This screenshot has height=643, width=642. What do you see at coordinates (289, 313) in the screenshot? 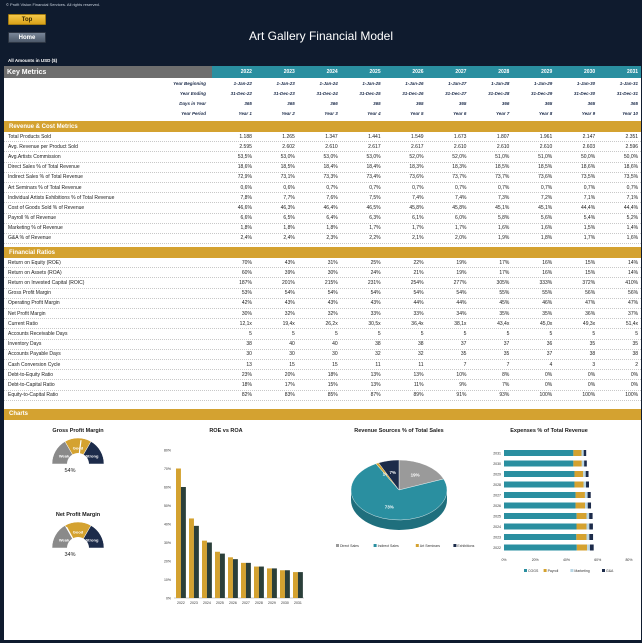
I see `table-cell: 32%` at bounding box center [289, 313].